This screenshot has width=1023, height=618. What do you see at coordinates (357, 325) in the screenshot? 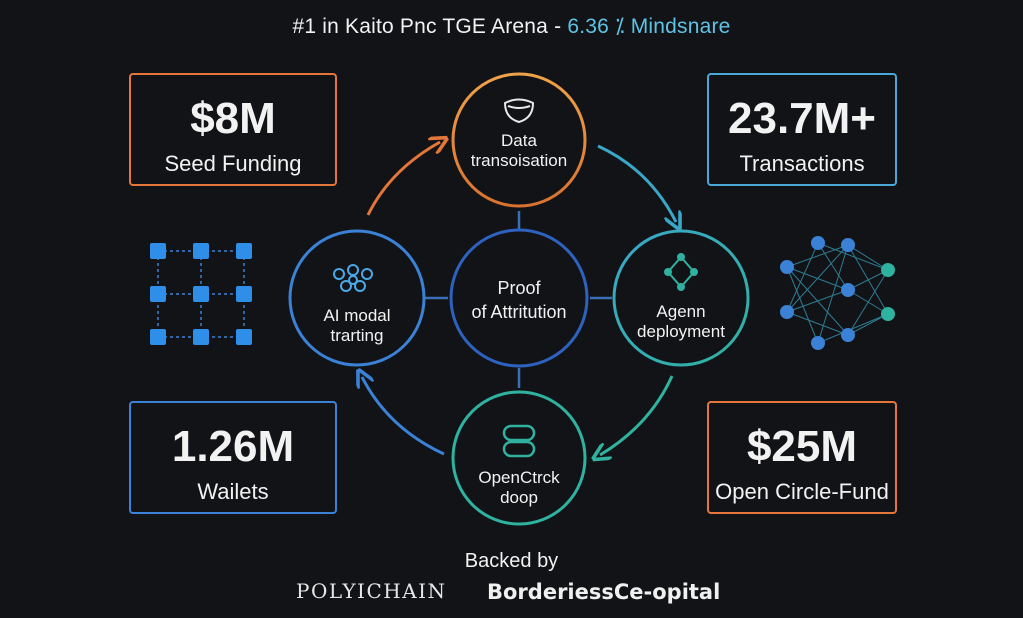
I see `node-left-label: AI modal trarting` at bounding box center [357, 325].